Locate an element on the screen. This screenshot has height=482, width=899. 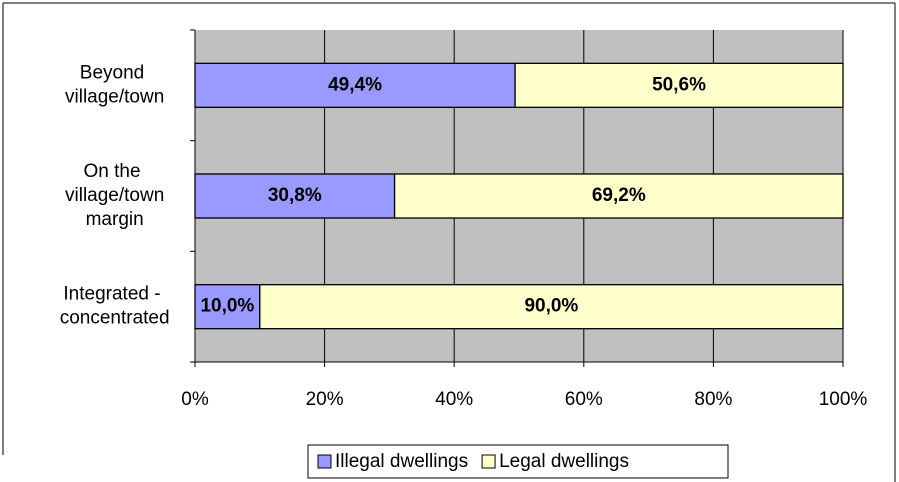
legend is located at coordinates (518, 461).